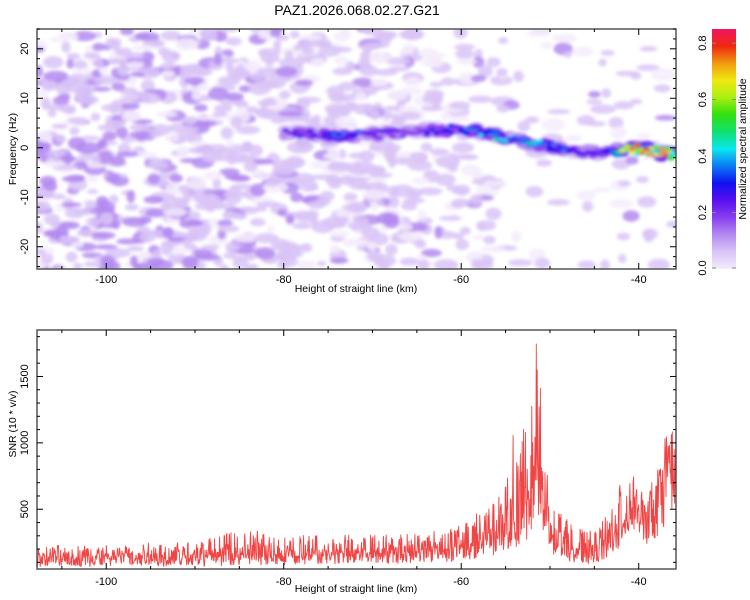 The width and height of the screenshot is (750, 600). What do you see at coordinates (13, 423) in the screenshot?
I see `snr-y-axis-label: SNR (10 * v/v)` at bounding box center [13, 423].